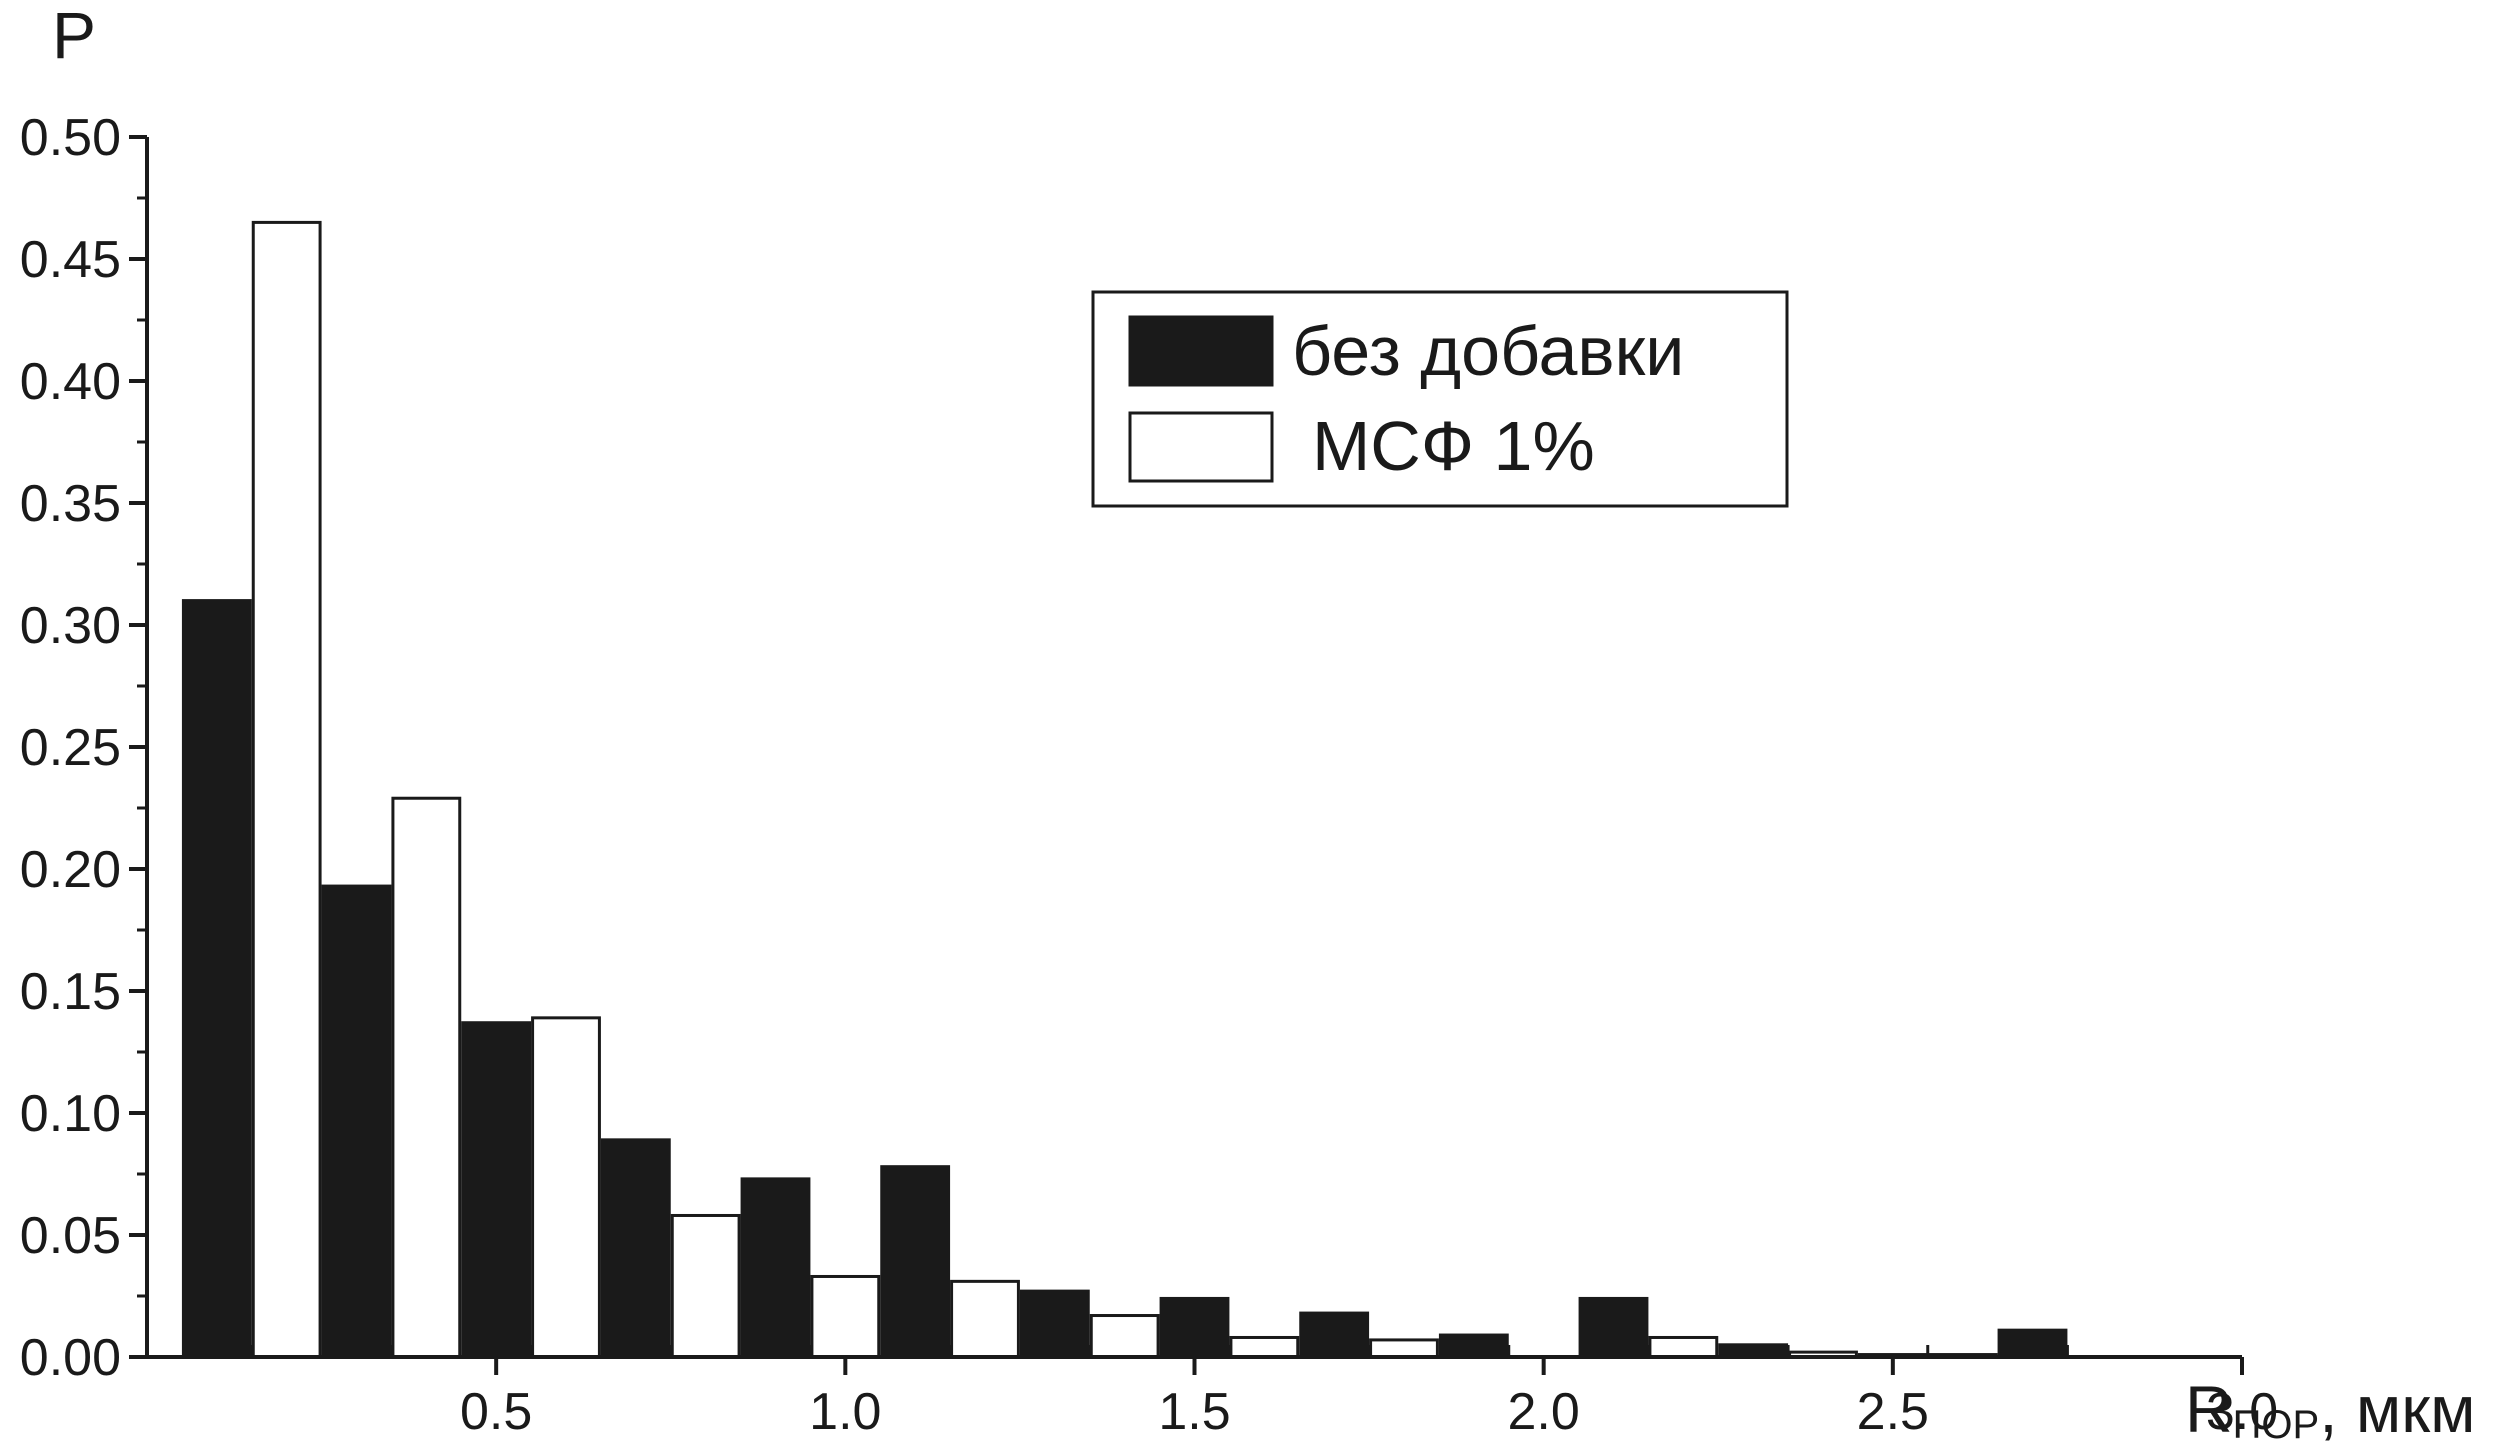 The width and height of the screenshot is (2509, 1446). I want to click on x-axis-title-main: R, so click(2209, 1409).